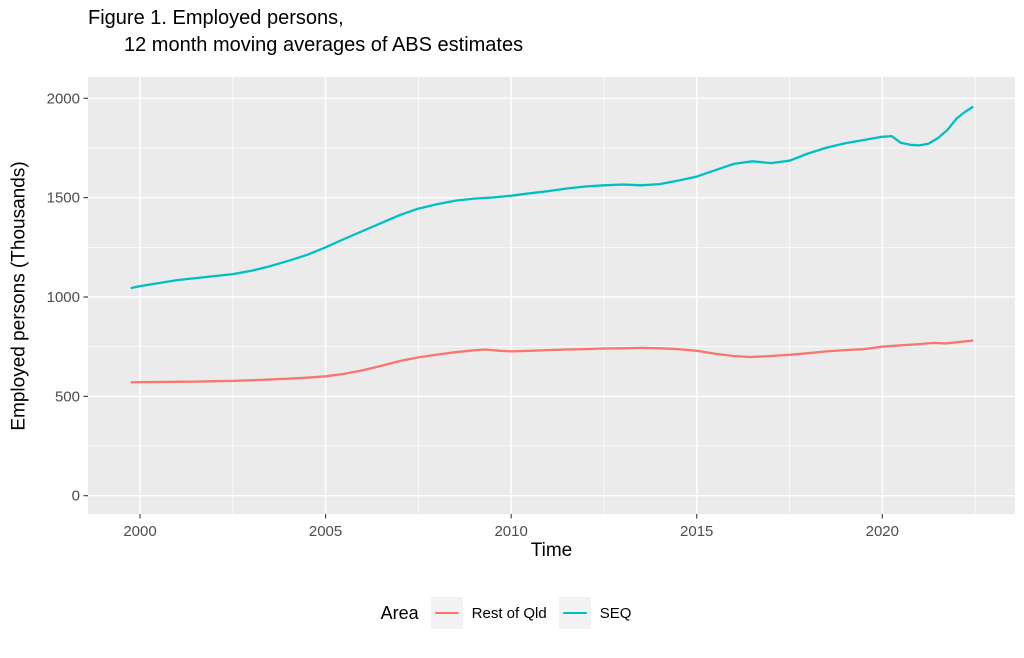  What do you see at coordinates (216, 18) in the screenshot?
I see `chart-title-line1: Figure 1. Employed persons,` at bounding box center [216, 18].